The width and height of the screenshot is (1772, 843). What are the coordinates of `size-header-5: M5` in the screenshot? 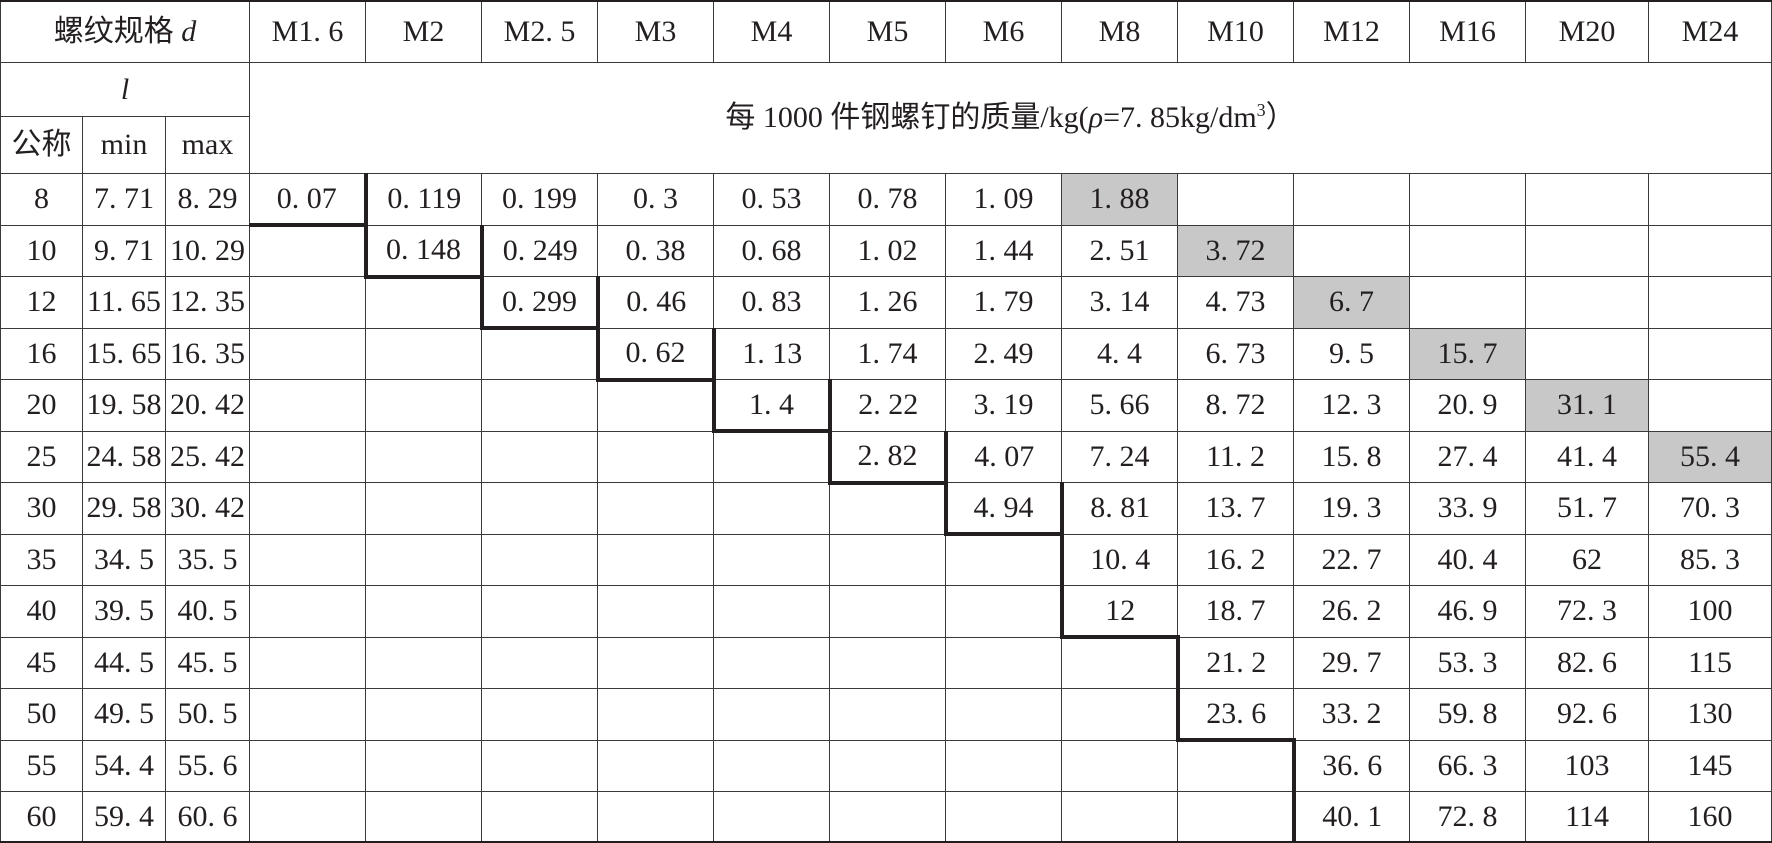 It's located at (888, 31).